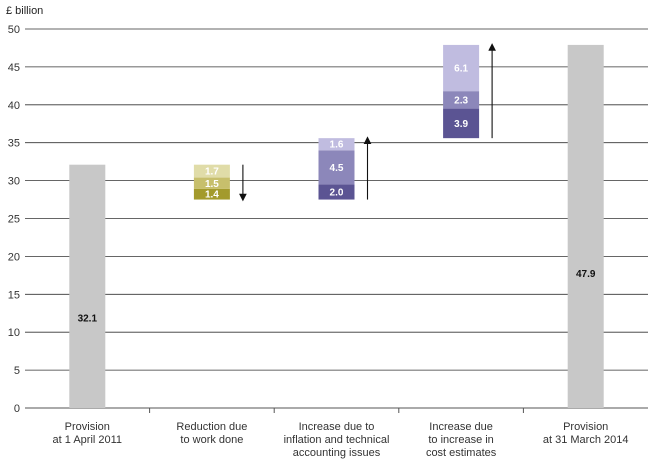 This screenshot has height=466, width=650. I want to click on bar-segment-label: 4.5, so click(337, 168).